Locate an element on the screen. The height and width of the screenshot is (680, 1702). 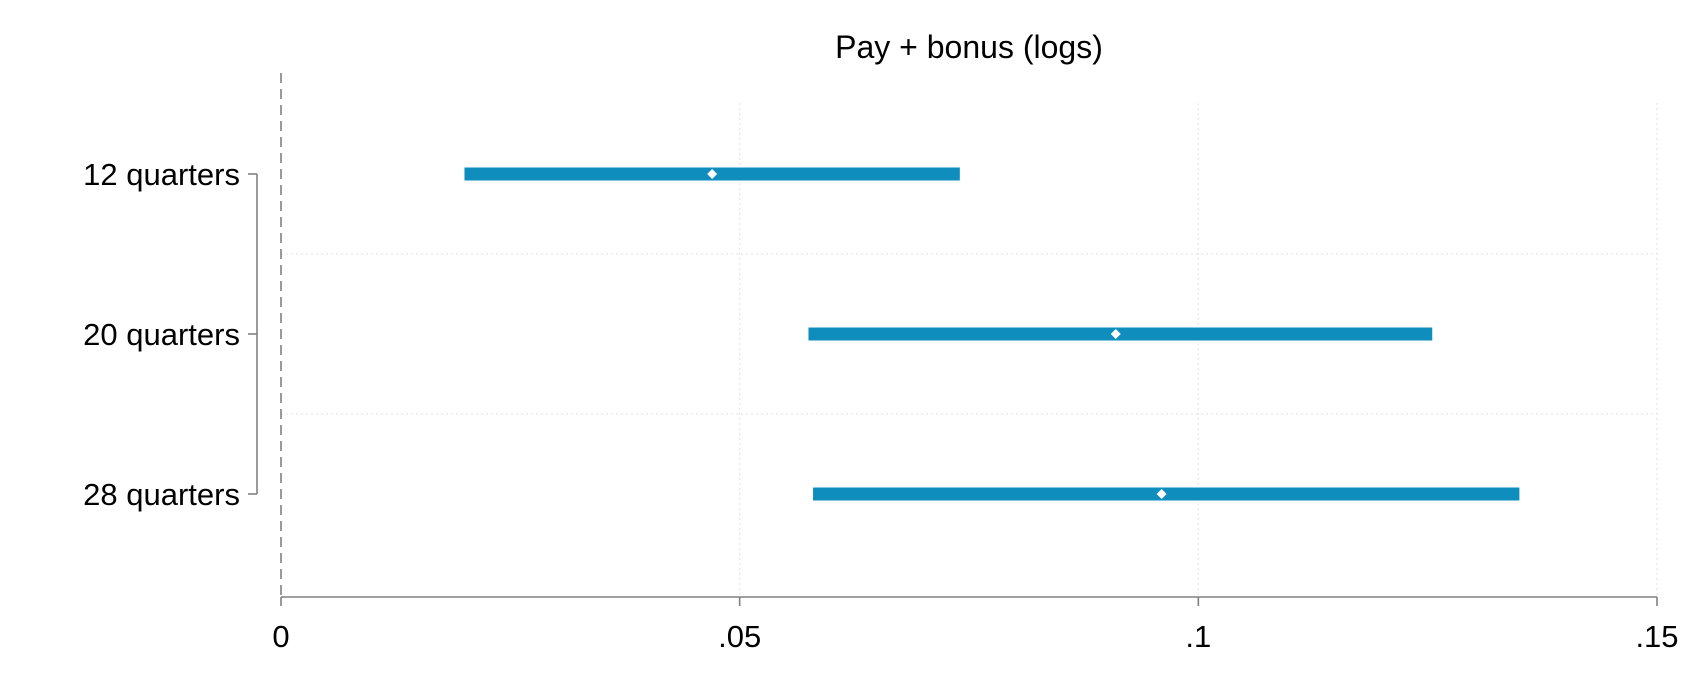
y-tick-label: 20 quarters is located at coordinates (161, 334).